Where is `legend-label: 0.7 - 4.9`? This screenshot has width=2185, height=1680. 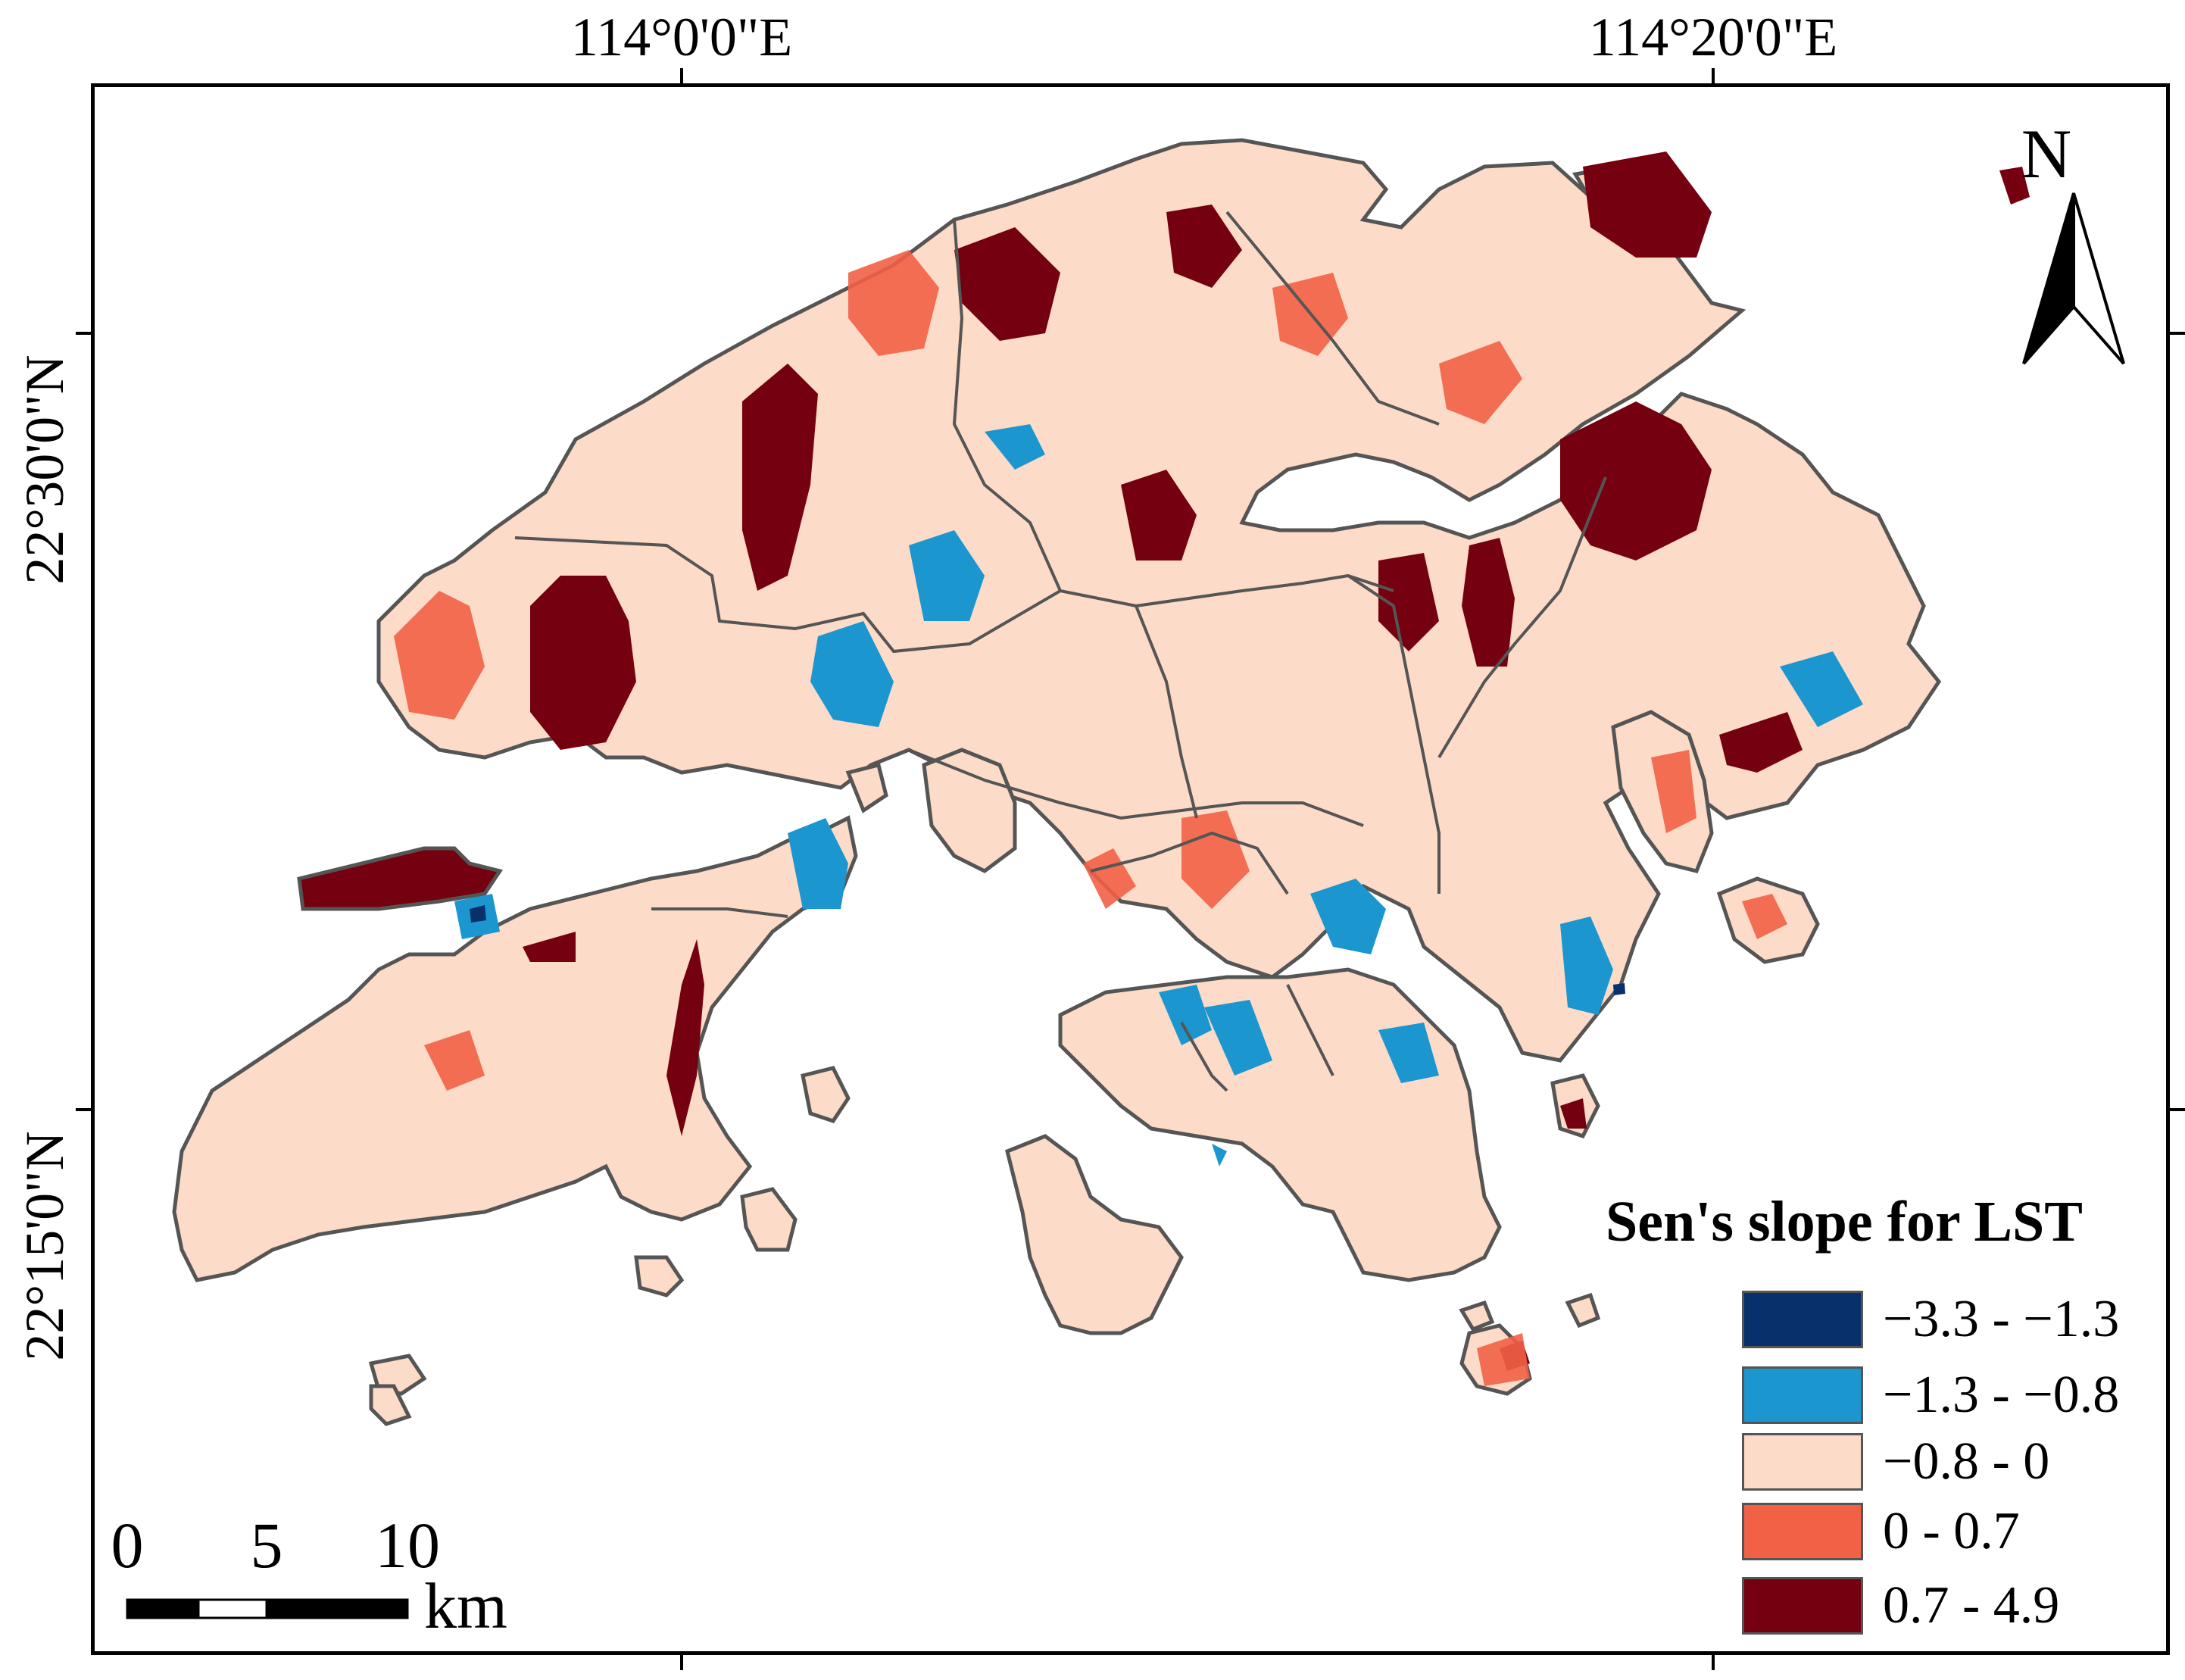 legend-label: 0.7 - 4.9 is located at coordinates (1972, 1605).